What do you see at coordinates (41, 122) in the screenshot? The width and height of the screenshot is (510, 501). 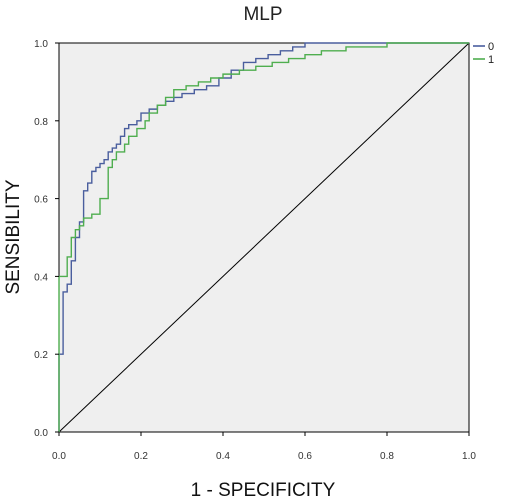 I see `y-tick-label: 0.8` at bounding box center [41, 122].